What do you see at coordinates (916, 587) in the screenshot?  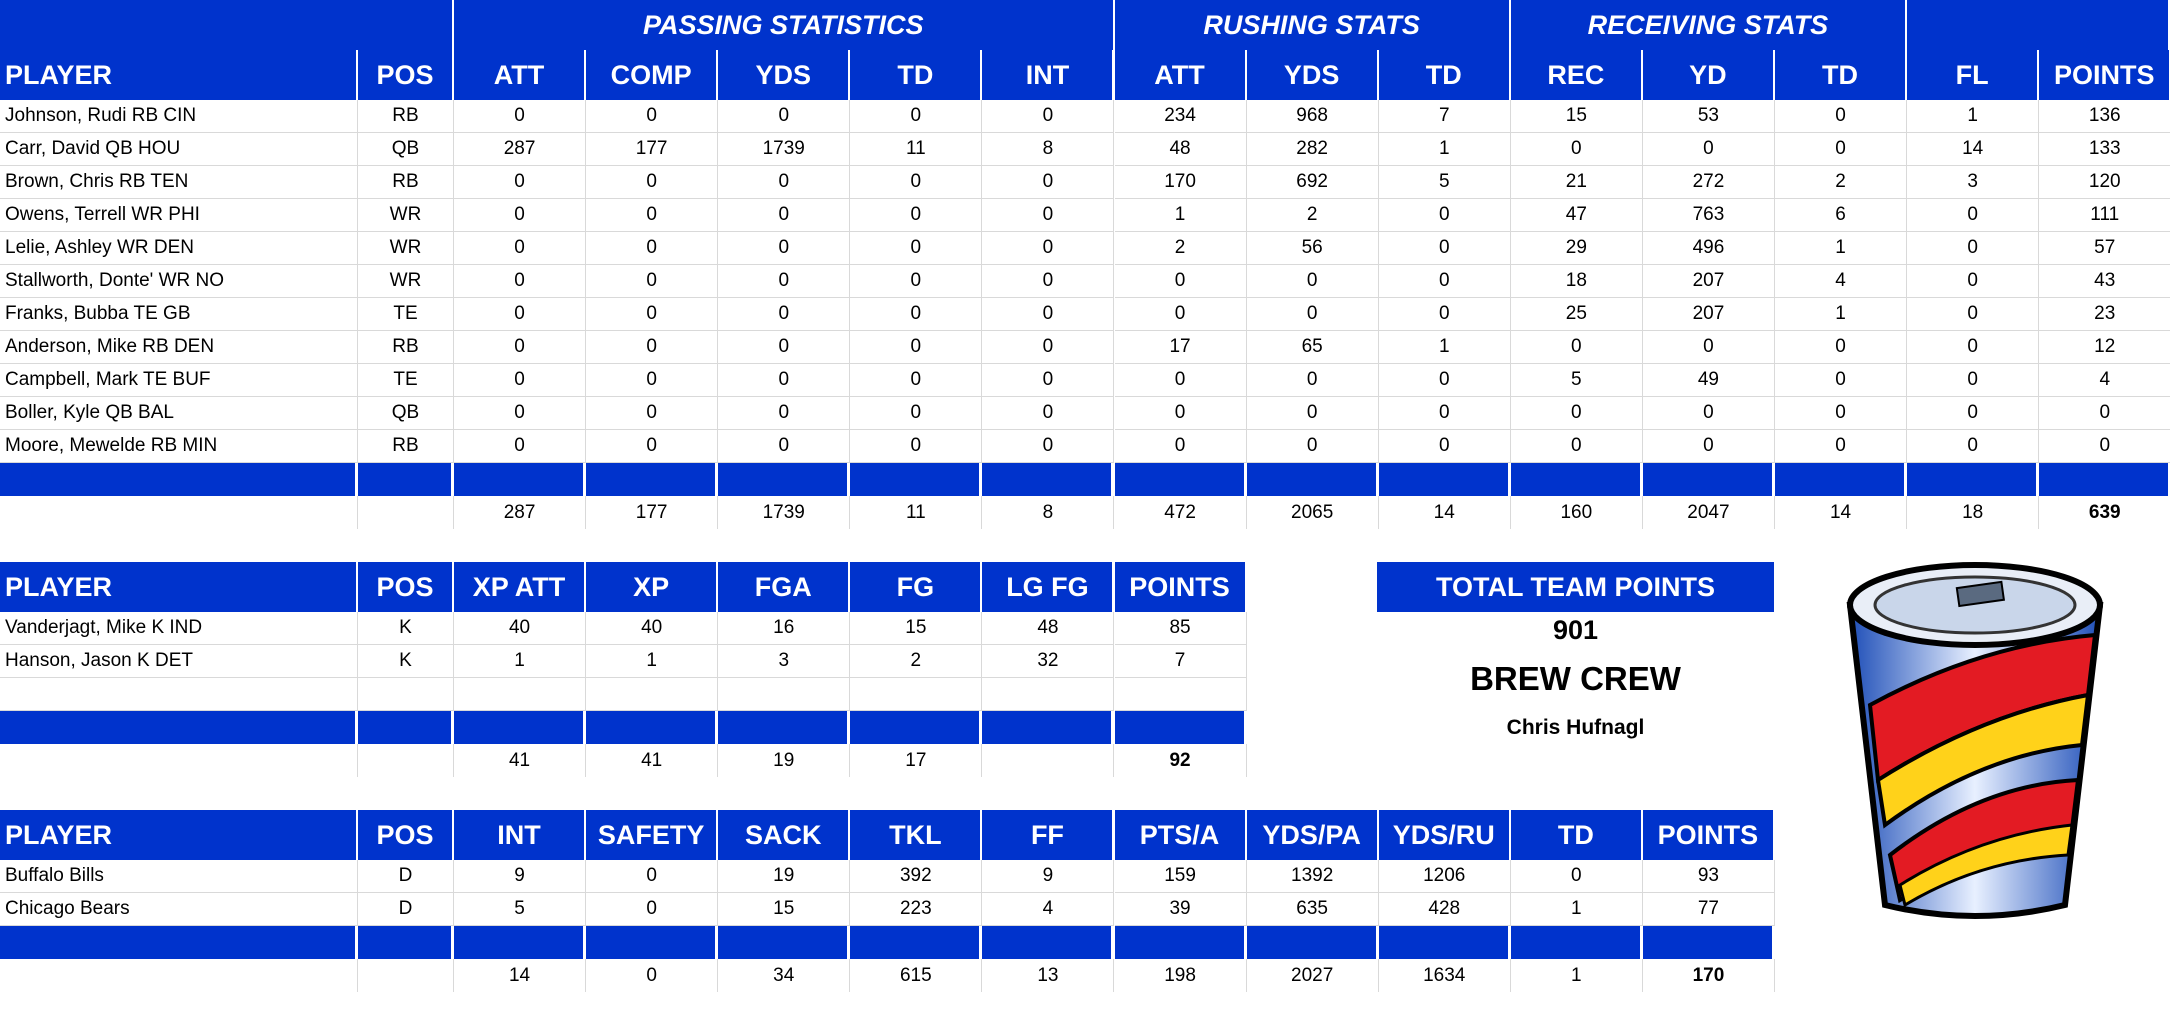 I see `kickers-header-fg: FG` at bounding box center [916, 587].